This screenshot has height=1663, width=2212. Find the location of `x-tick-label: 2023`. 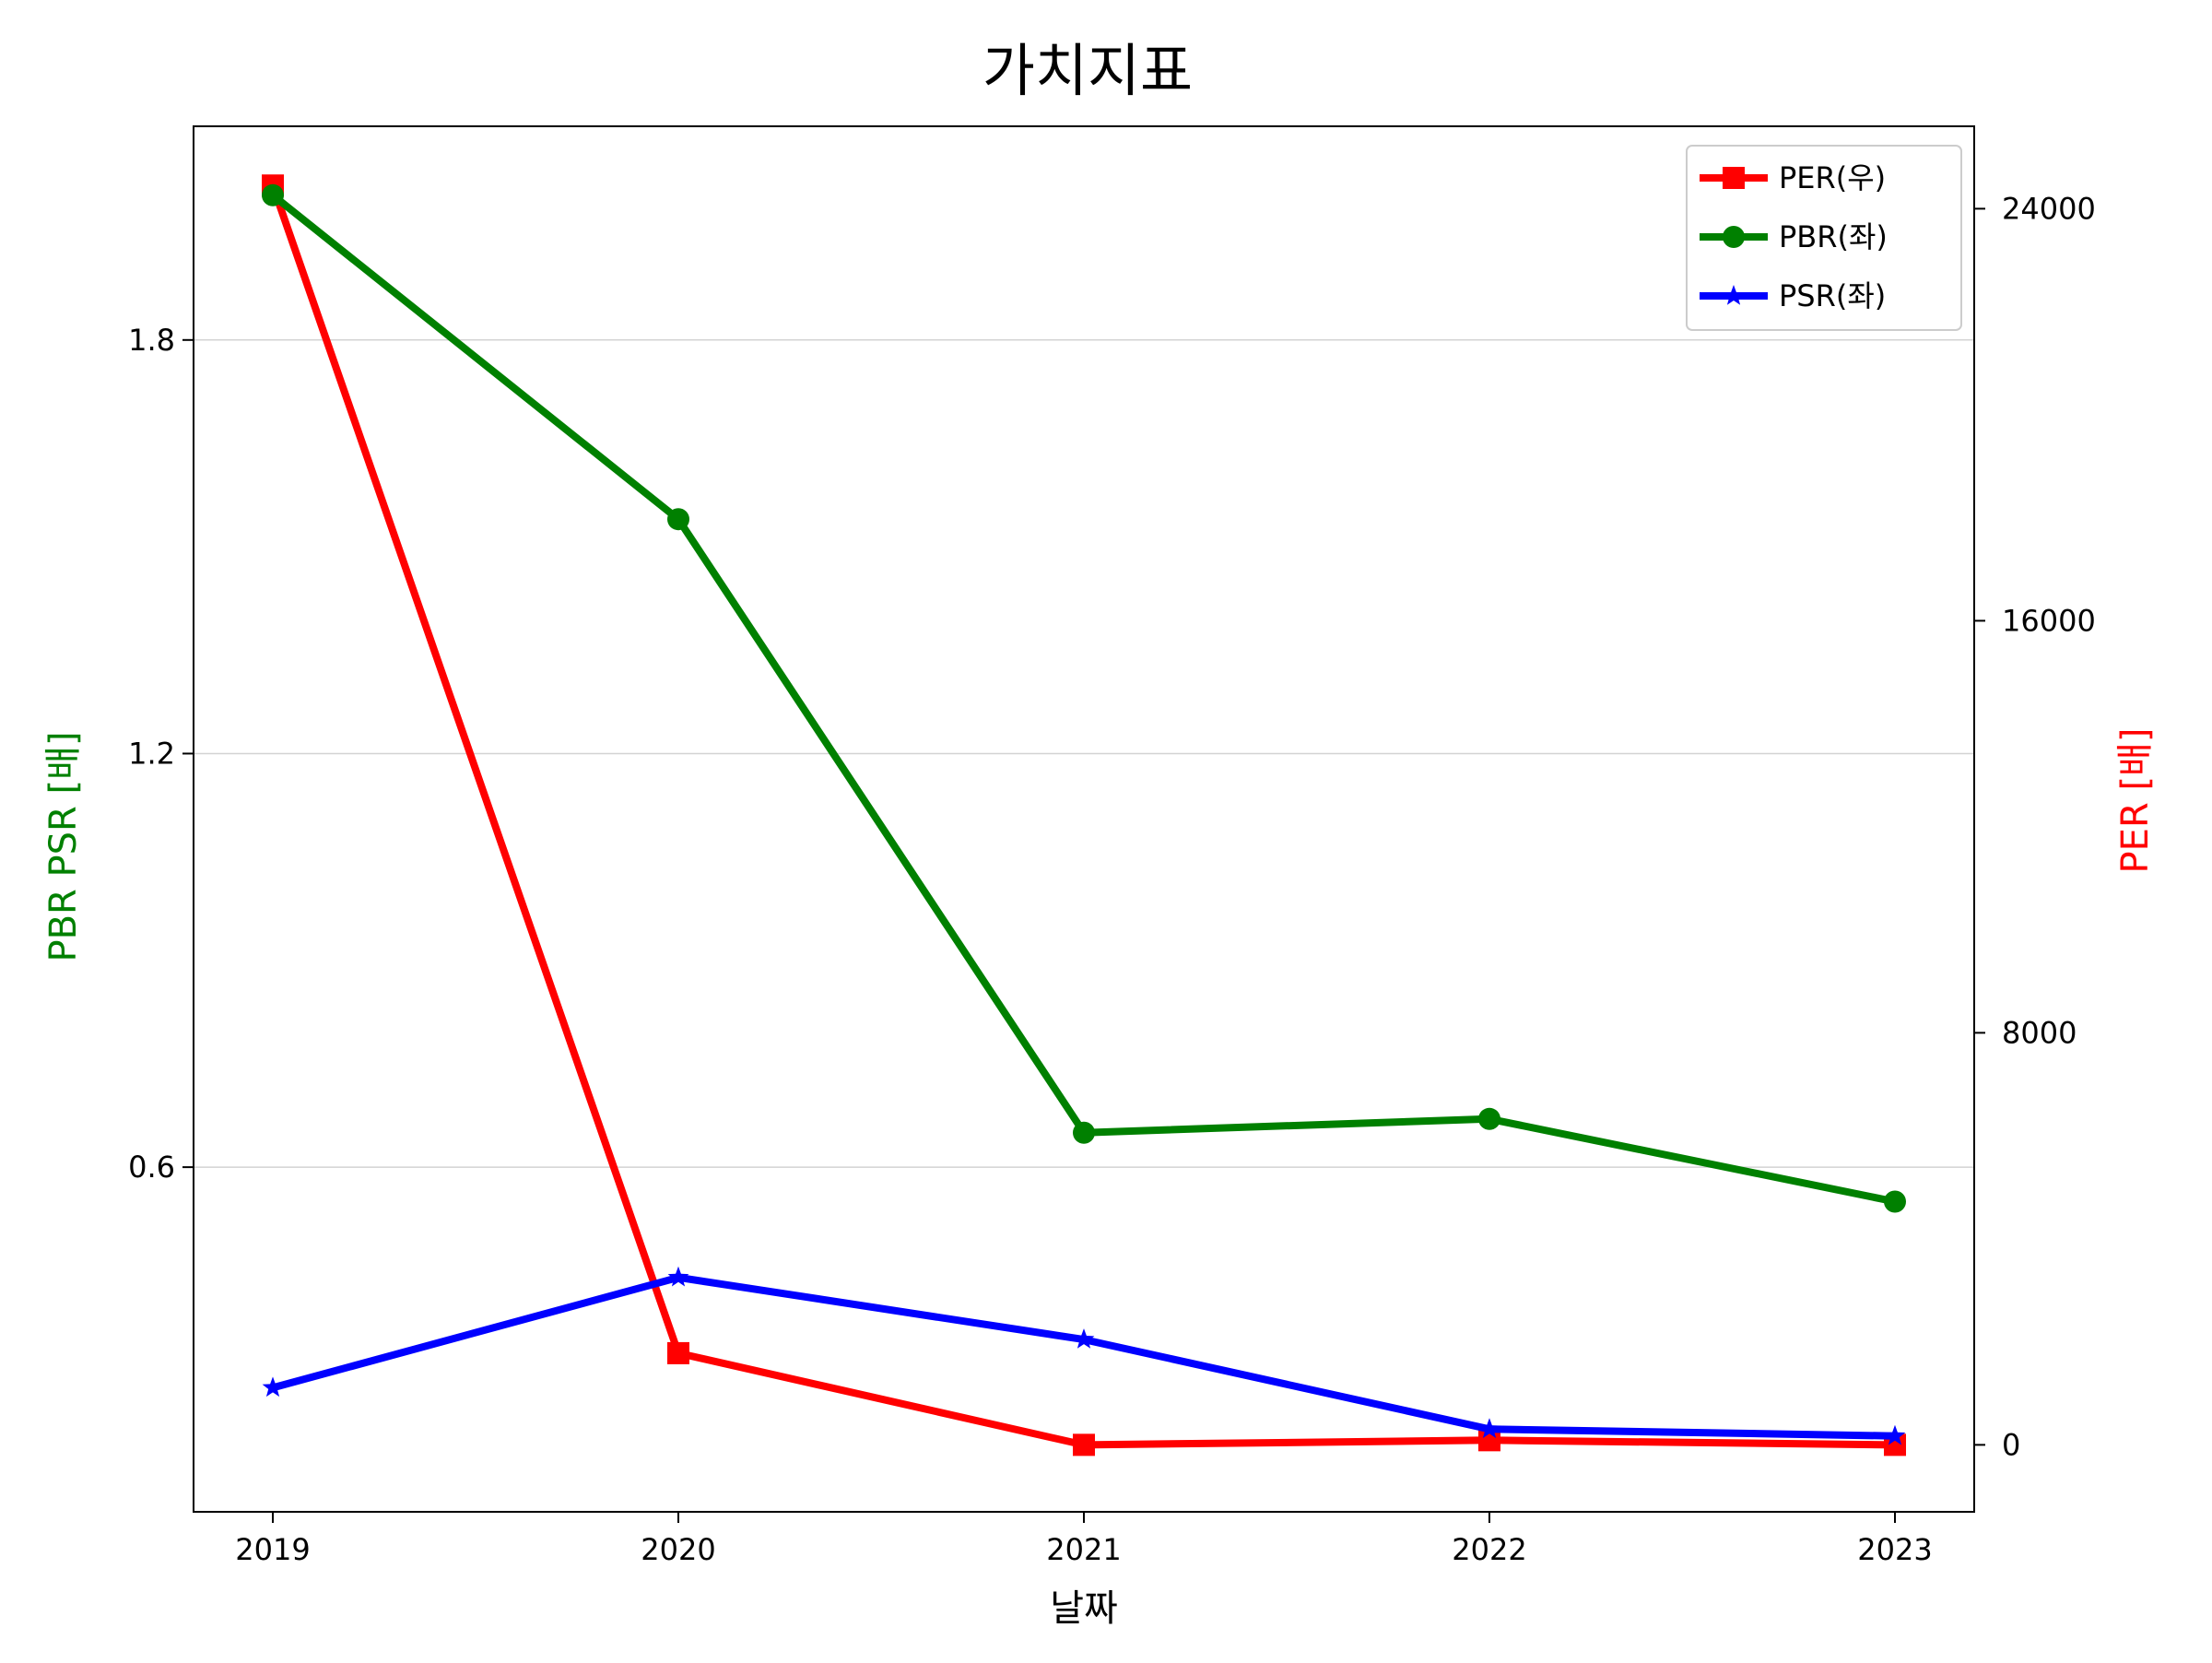

x-tick-label: 2023 is located at coordinates (1894, 1549).